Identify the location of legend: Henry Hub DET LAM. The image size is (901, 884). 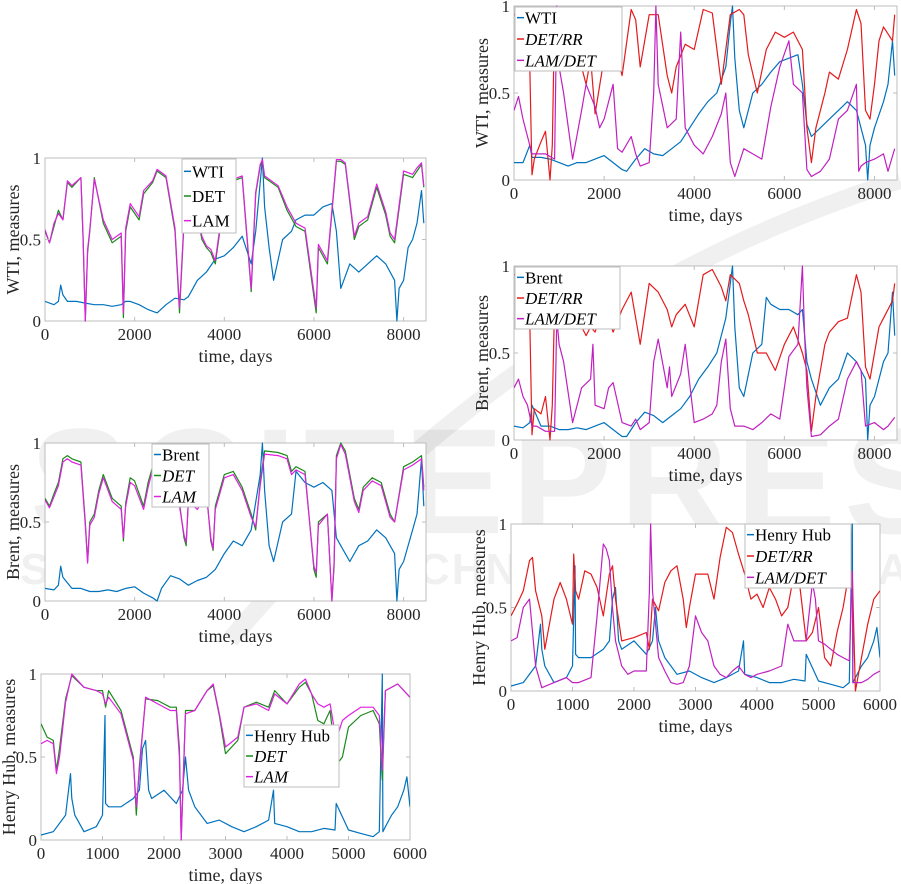
(291, 756).